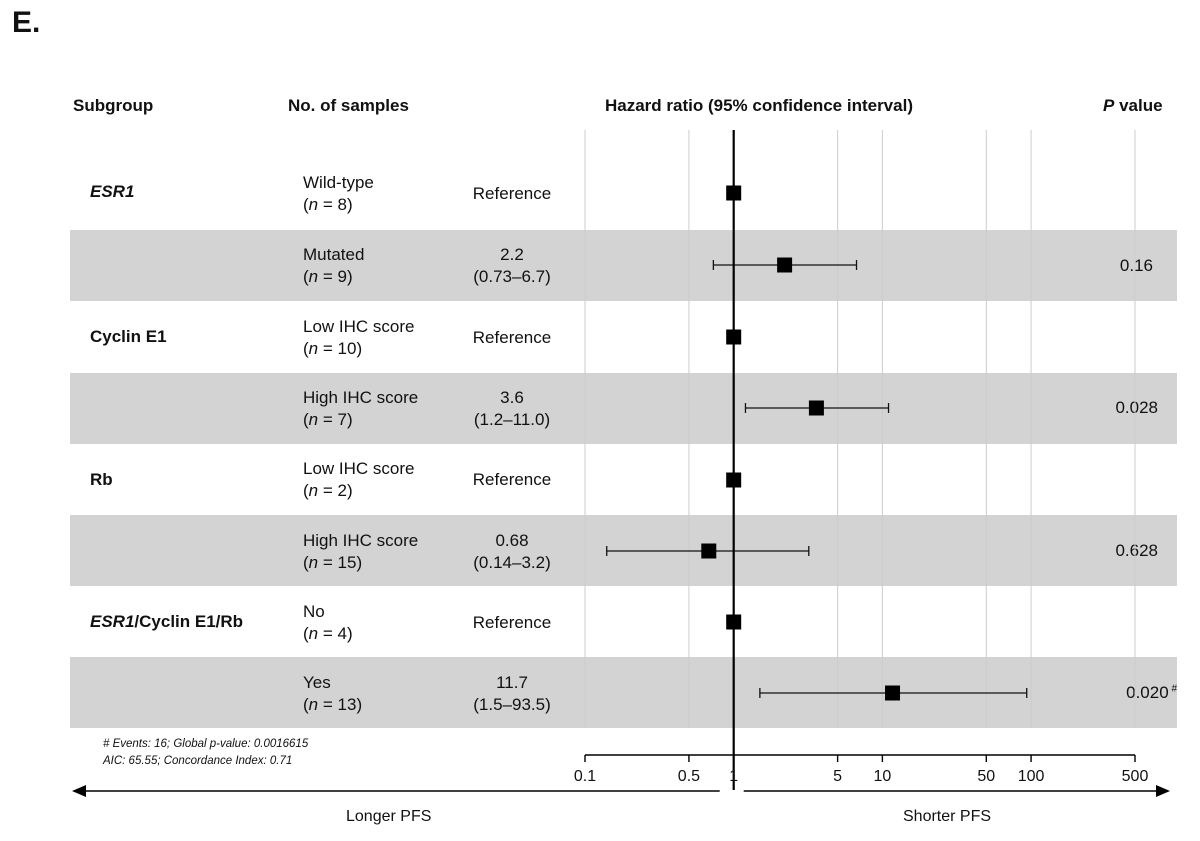 The image size is (1200, 841). Describe the element at coordinates (348, 105) in the screenshot. I see `header-samples: No. of samples` at that location.